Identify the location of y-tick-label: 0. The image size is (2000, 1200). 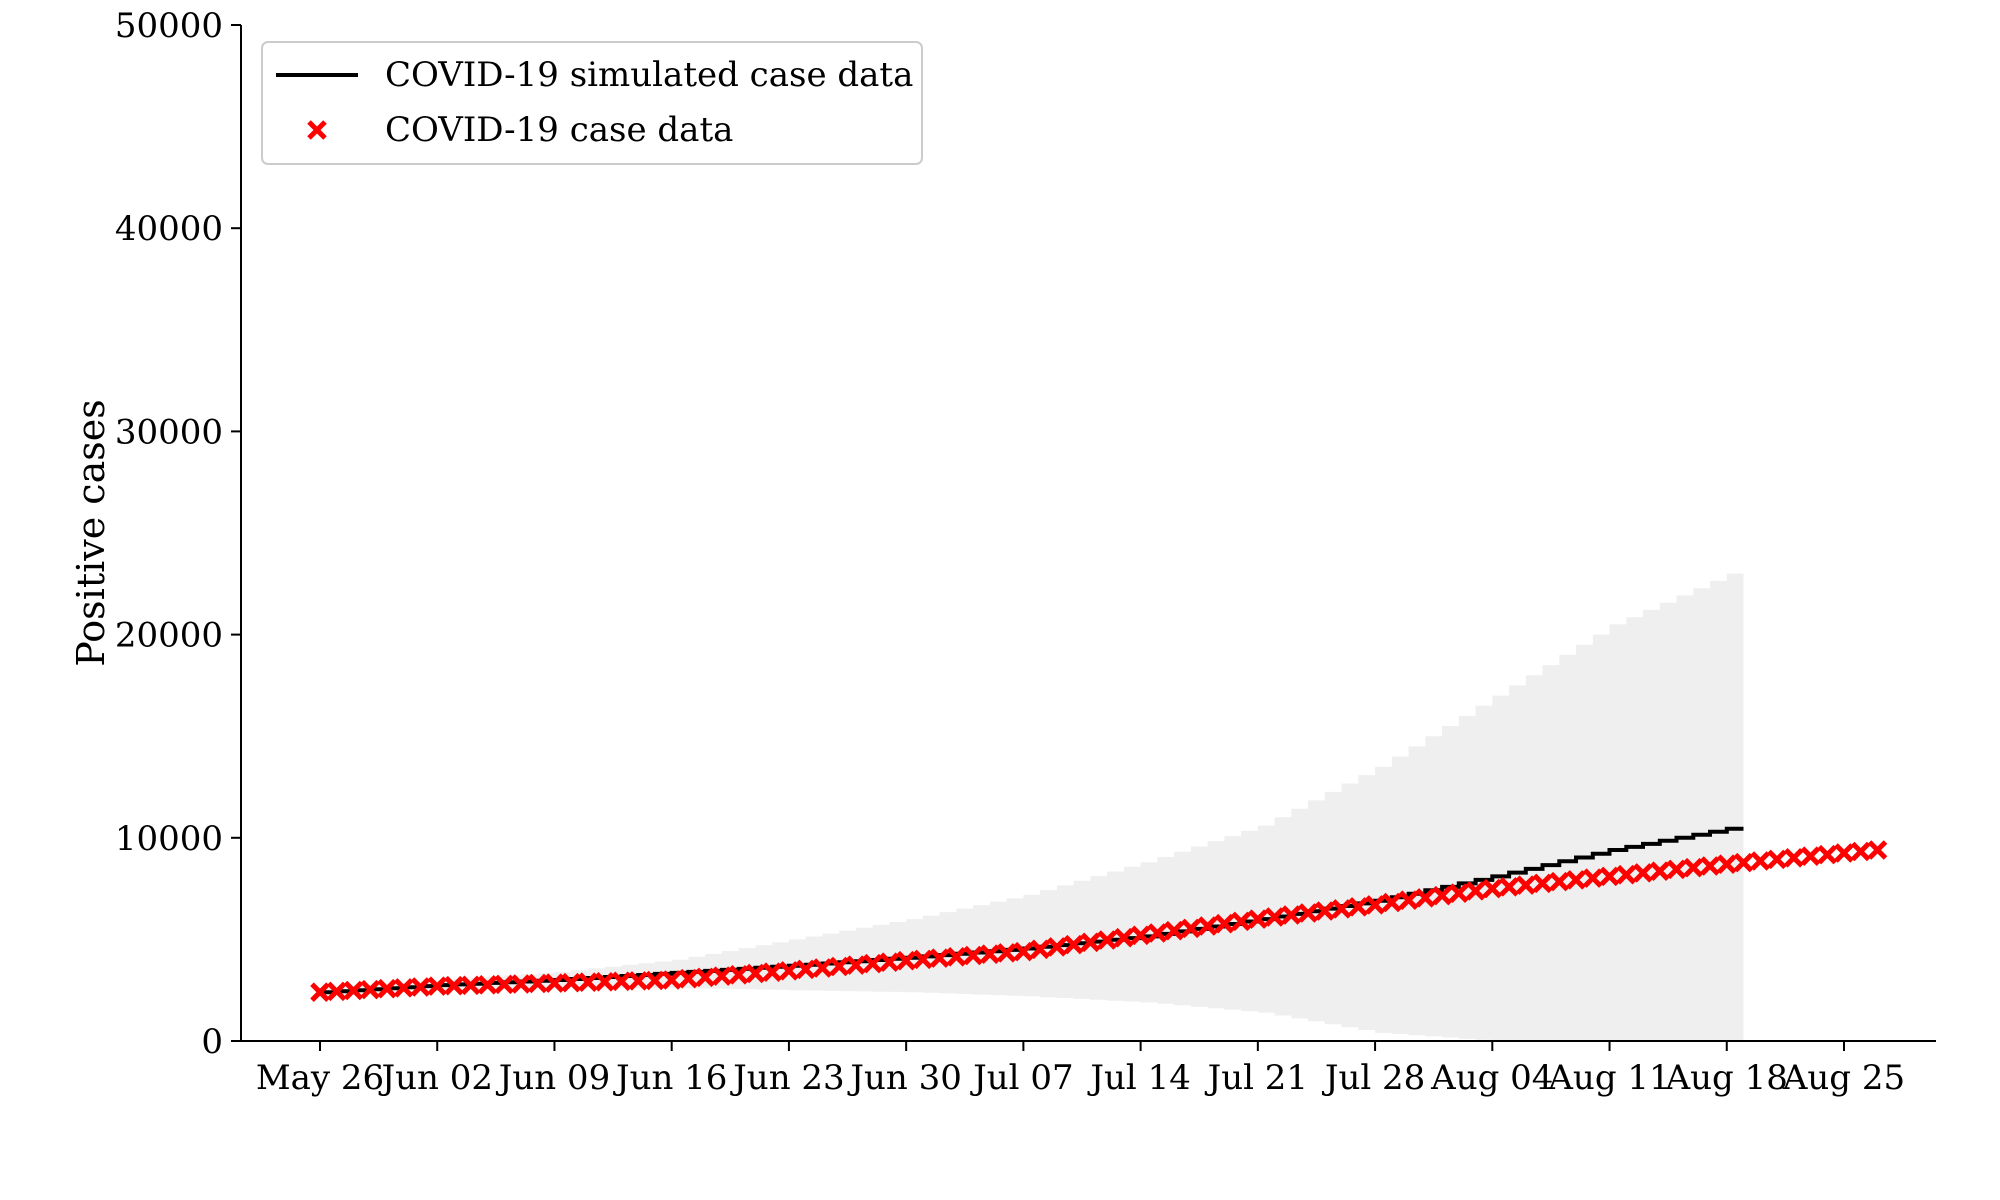
(212, 1042).